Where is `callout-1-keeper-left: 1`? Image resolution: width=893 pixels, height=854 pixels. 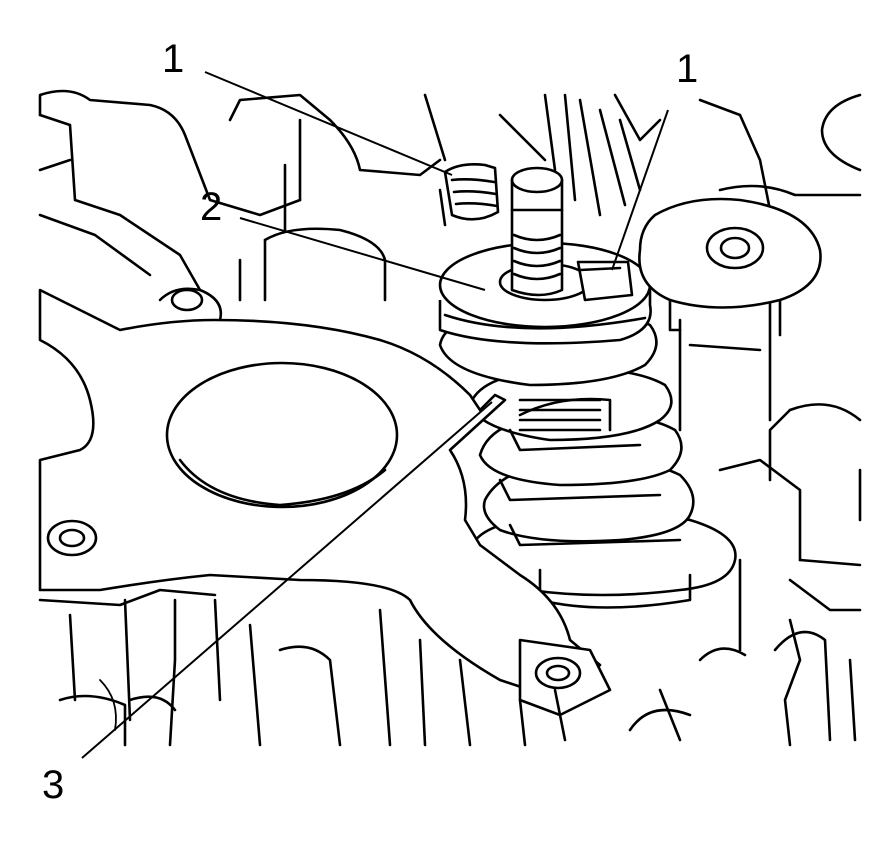 callout-1-keeper-left: 1 is located at coordinates (173, 59).